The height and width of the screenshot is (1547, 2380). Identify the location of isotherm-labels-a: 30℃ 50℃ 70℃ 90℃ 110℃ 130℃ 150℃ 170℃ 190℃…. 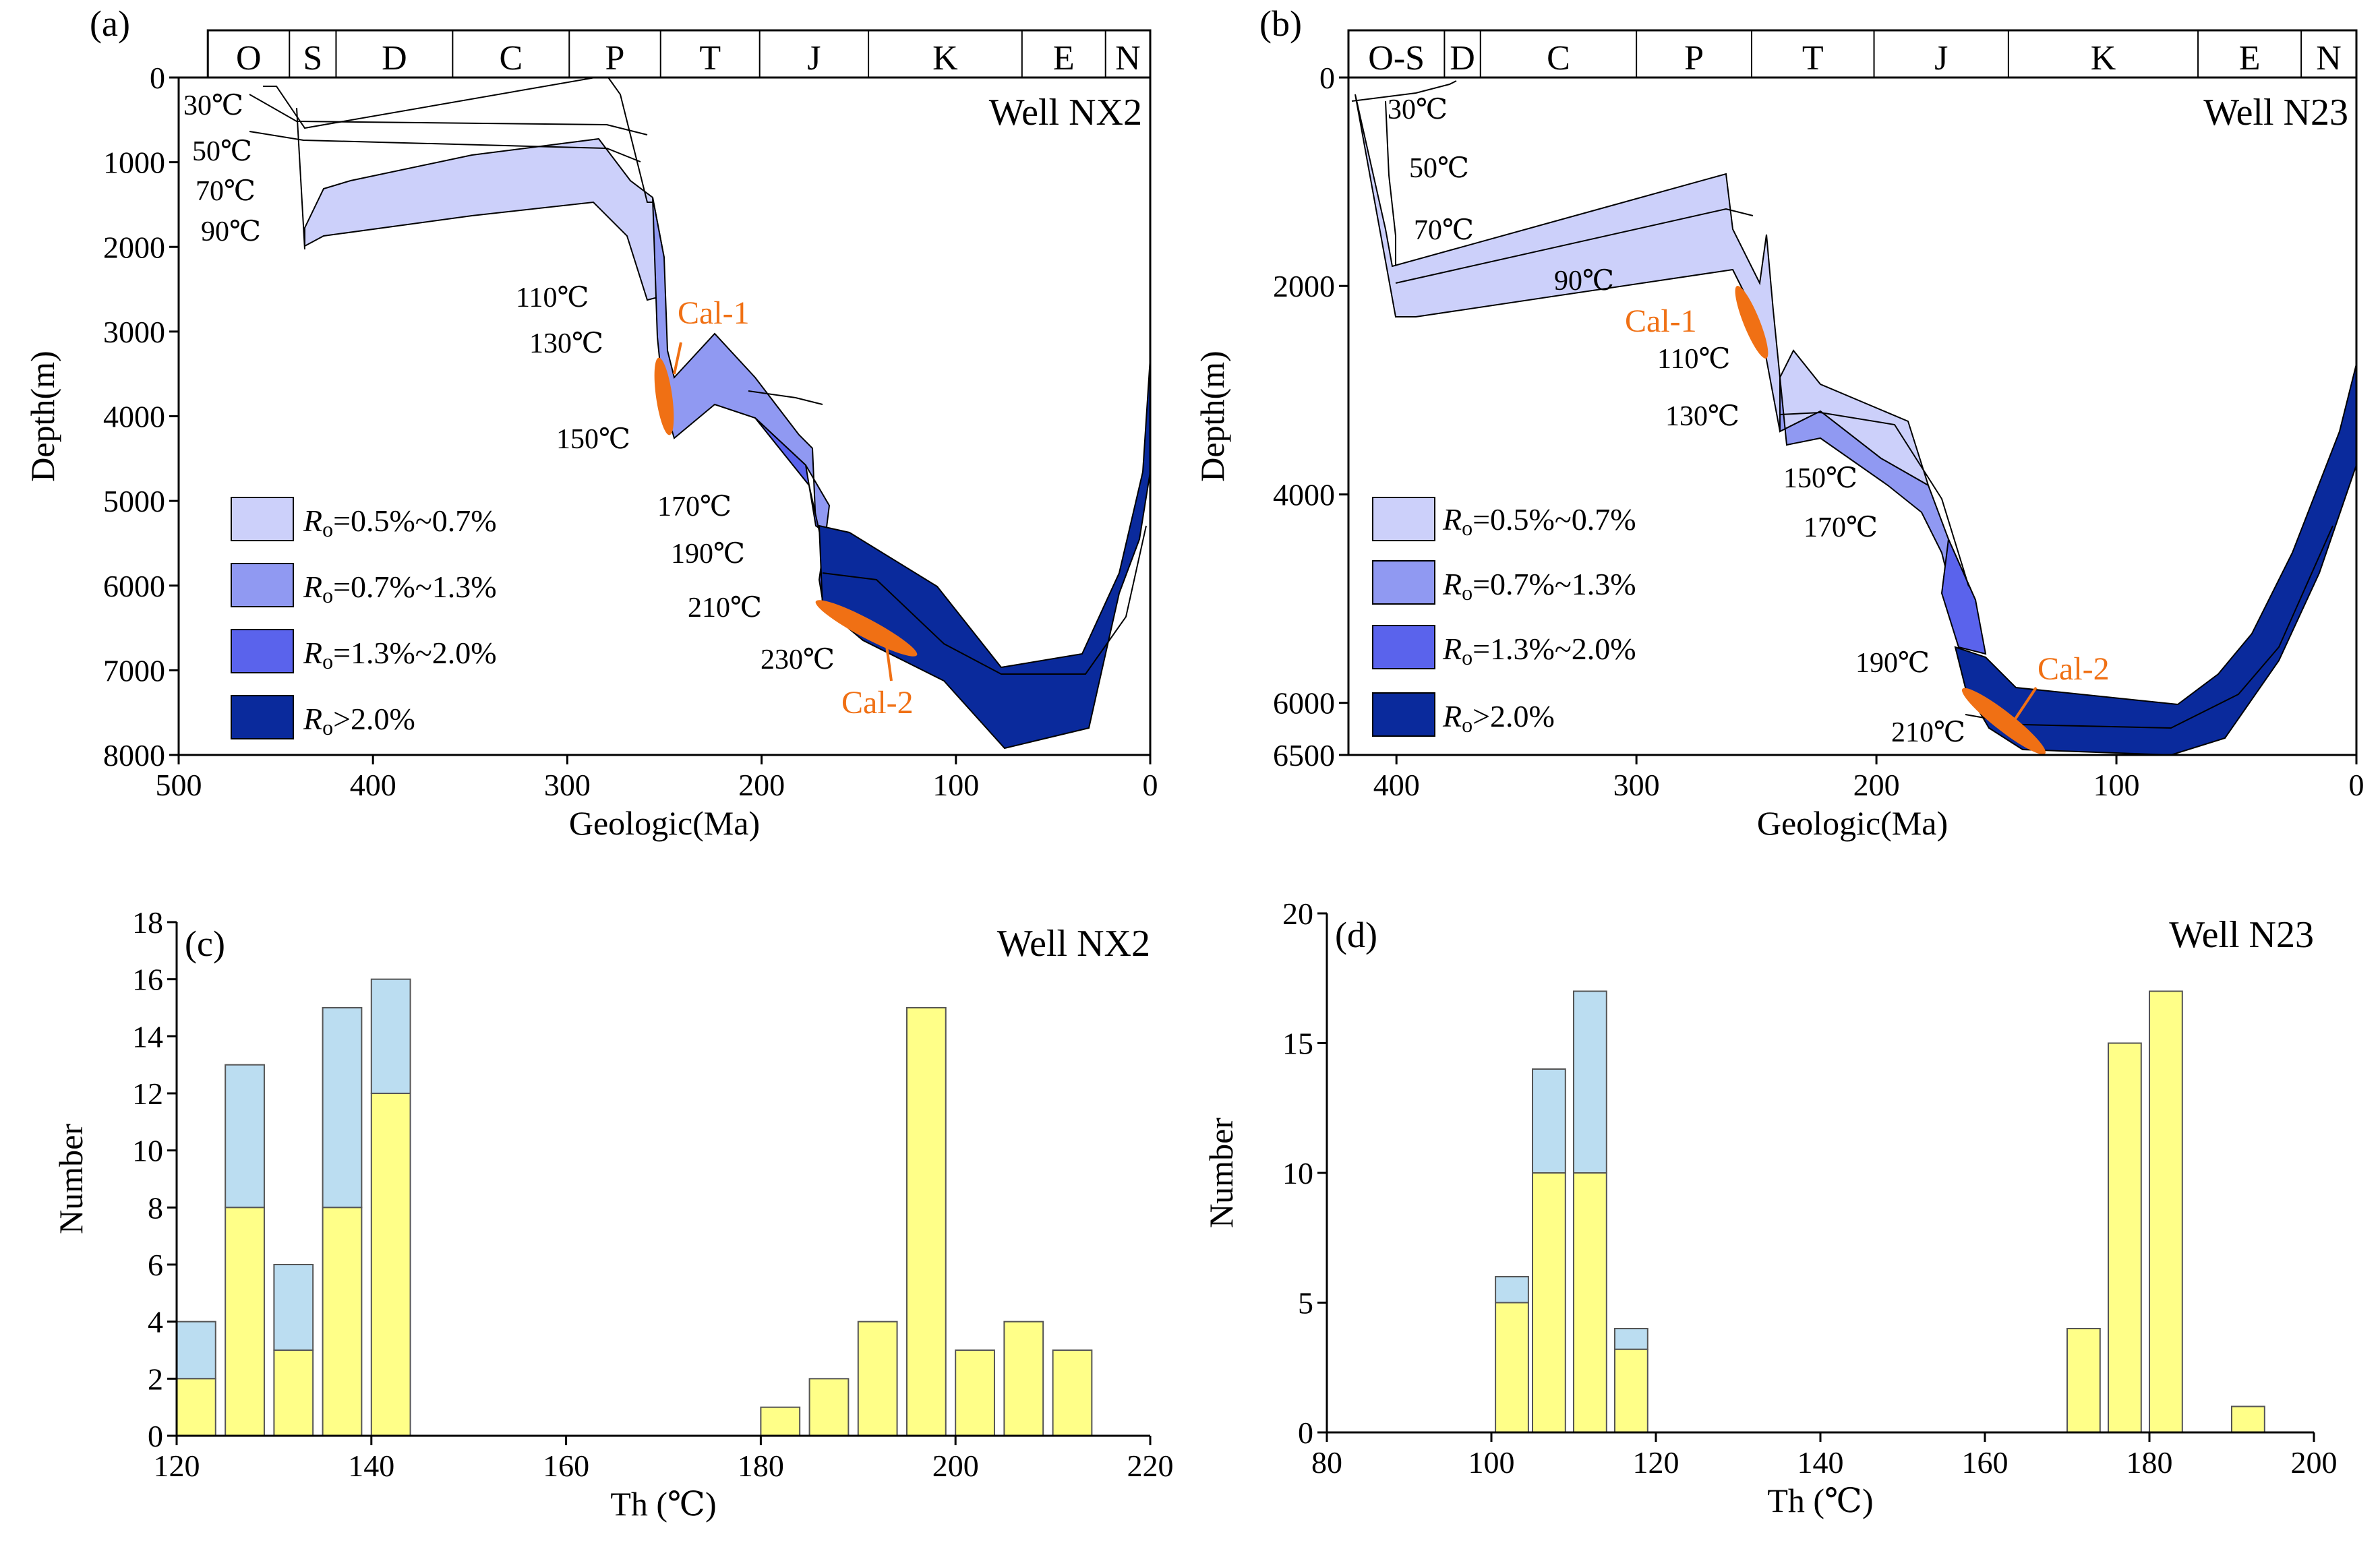
(509, 382).